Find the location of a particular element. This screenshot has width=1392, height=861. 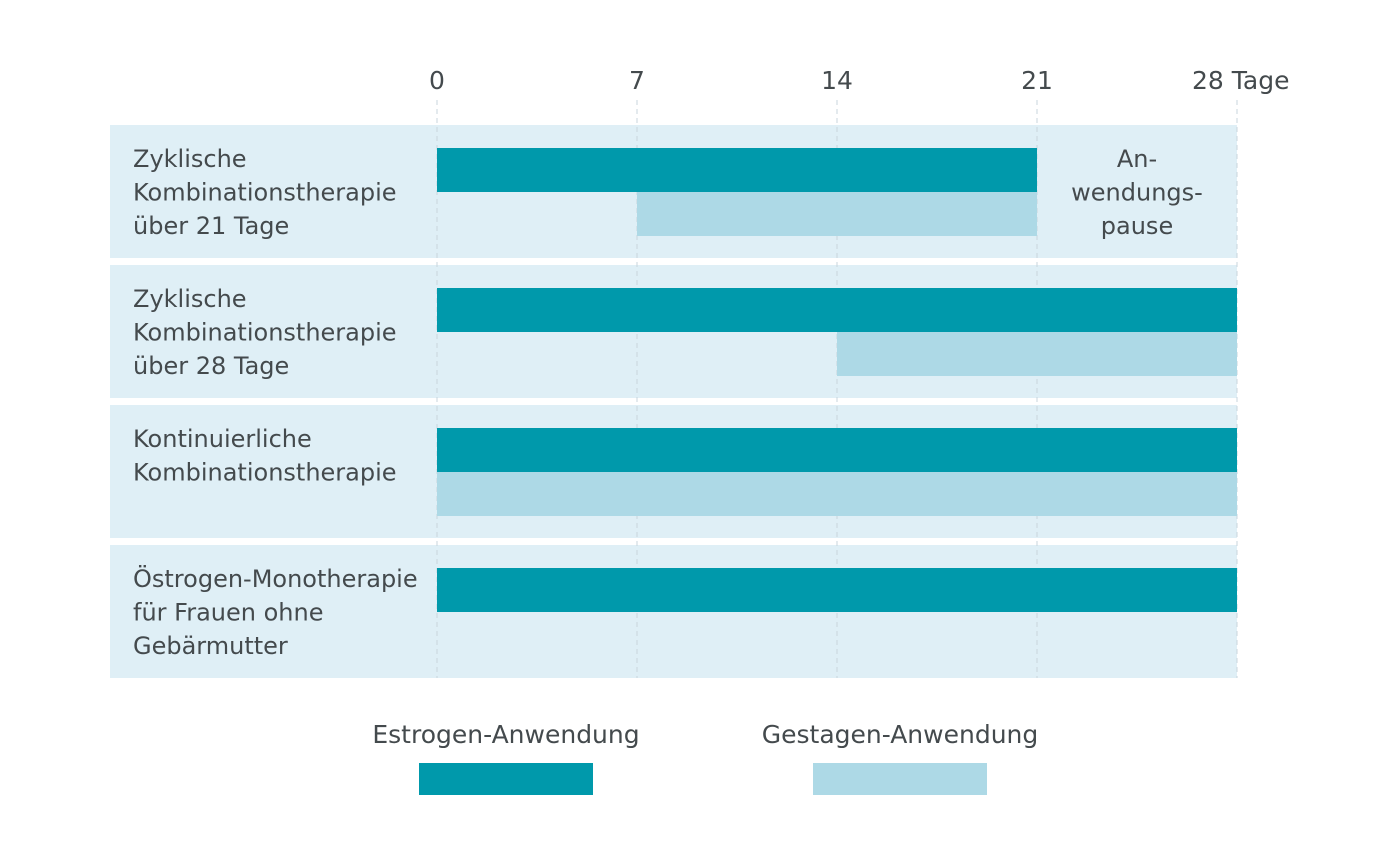

row-3-label-line-1: Kontinuierliche is located at coordinates (222, 439).